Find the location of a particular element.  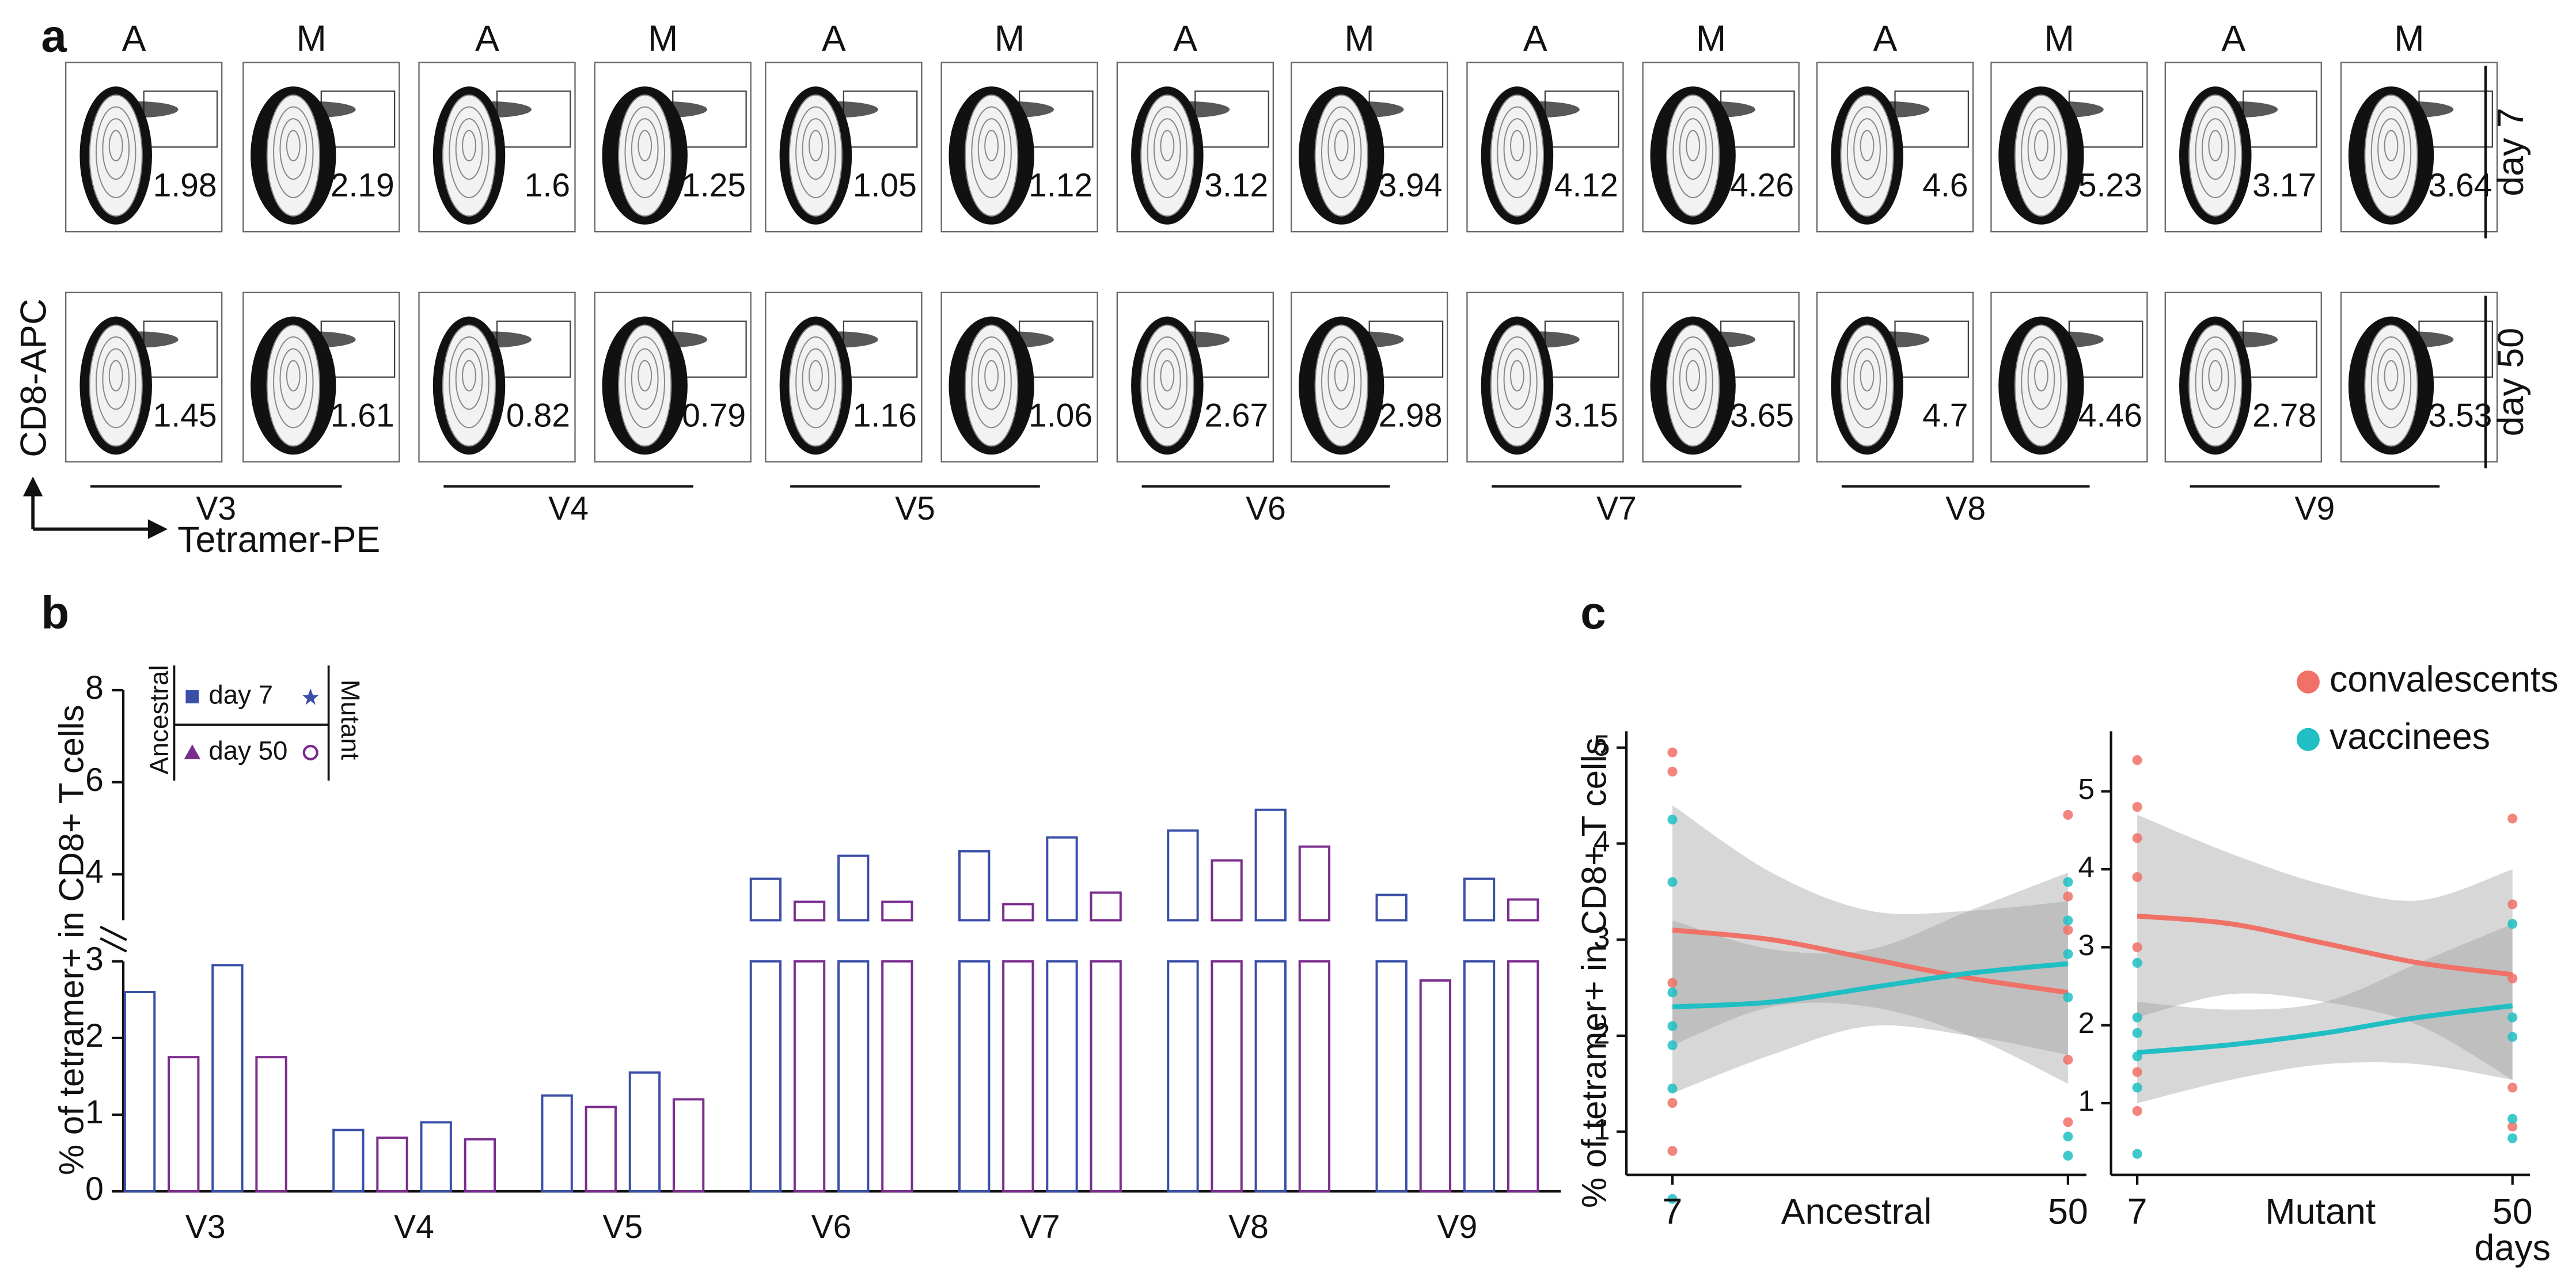

x-tick-label: V8 is located at coordinates (1249, 1227).